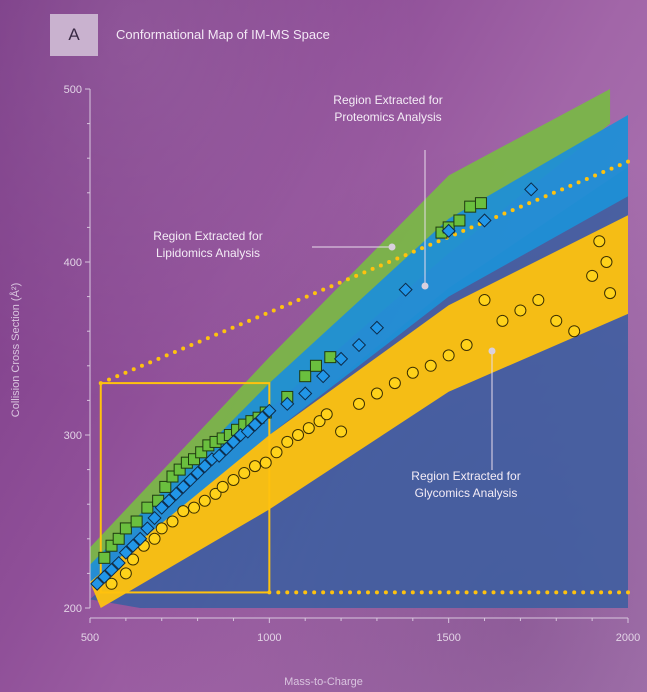 The width and height of the screenshot is (647, 692). Describe the element at coordinates (73, 263) in the screenshot. I see `y-tick-label: 400` at that location.